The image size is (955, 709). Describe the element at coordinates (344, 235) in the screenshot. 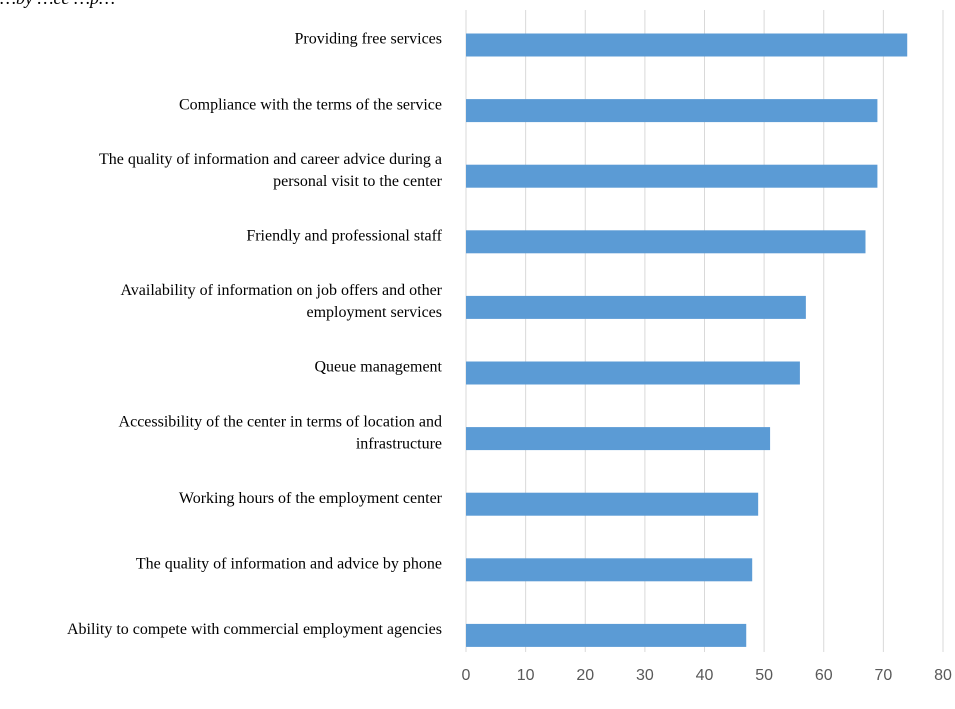

I see `category-label: Friendly and professional staff` at that location.